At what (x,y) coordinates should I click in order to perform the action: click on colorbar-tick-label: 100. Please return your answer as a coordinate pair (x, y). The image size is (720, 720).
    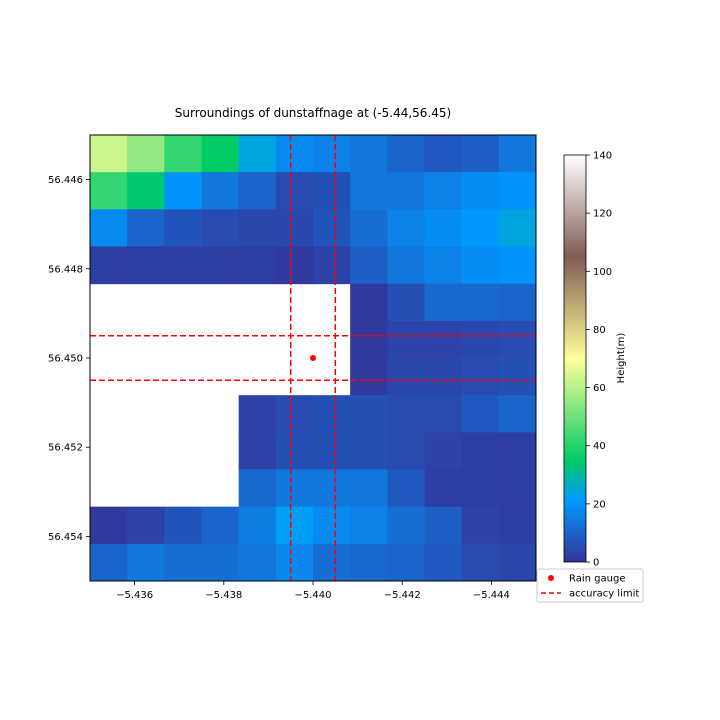
    Looking at the image, I should click on (602, 272).